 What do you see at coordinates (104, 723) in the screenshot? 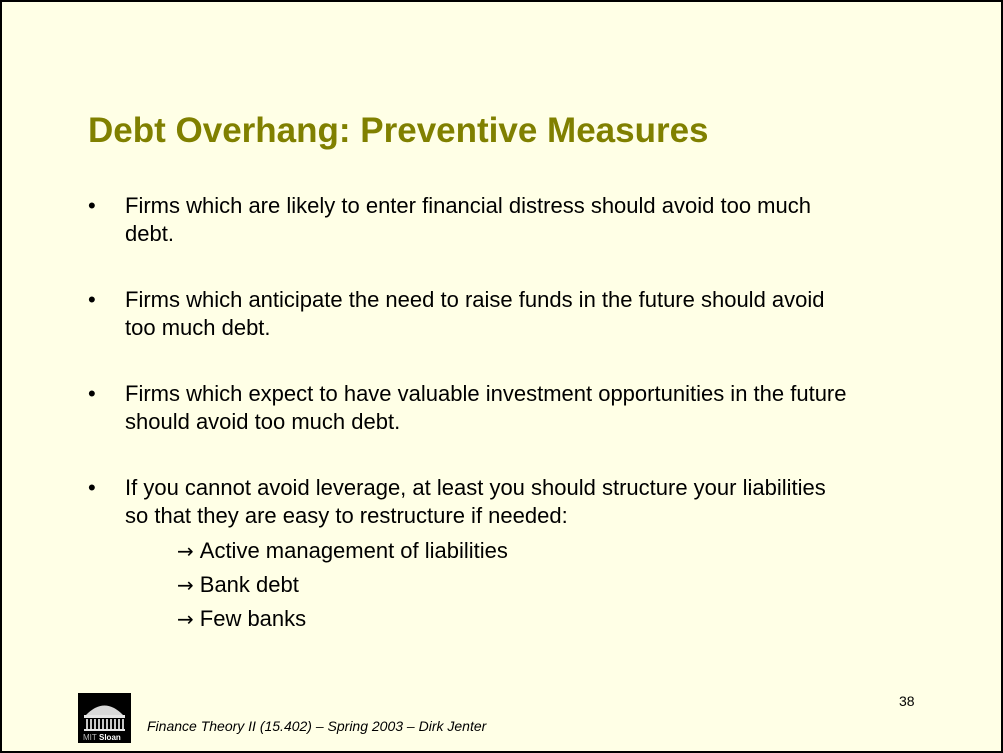
I see `mit-dome-icon: MIT Sloan` at bounding box center [104, 723].